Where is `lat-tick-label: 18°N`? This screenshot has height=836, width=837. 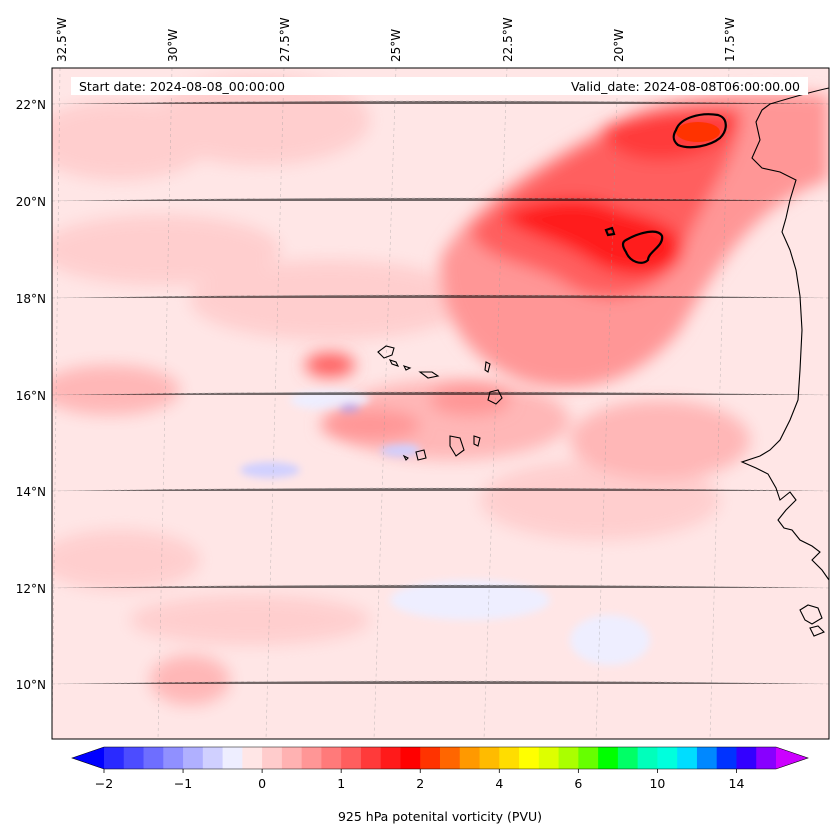 lat-tick-label: 18°N is located at coordinates (31, 299).